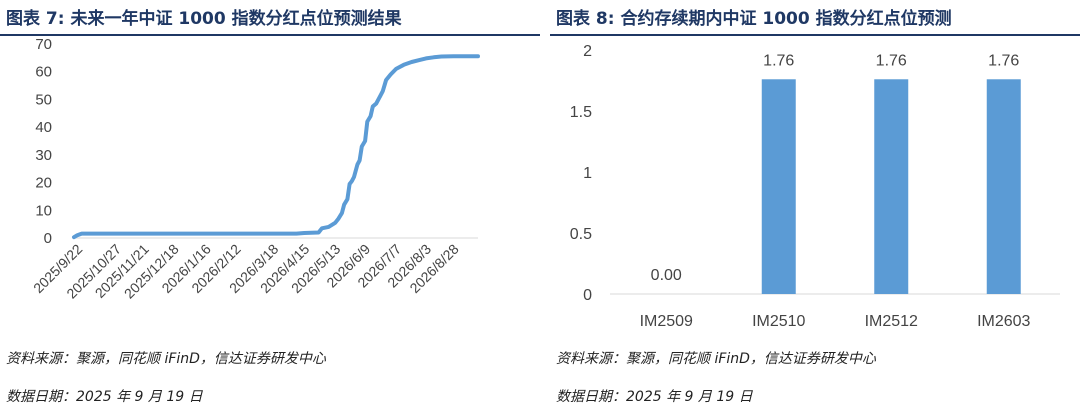 This screenshot has width=1080, height=412. What do you see at coordinates (43, 183) in the screenshot?
I see `y-tick-label: 20` at bounding box center [43, 183].